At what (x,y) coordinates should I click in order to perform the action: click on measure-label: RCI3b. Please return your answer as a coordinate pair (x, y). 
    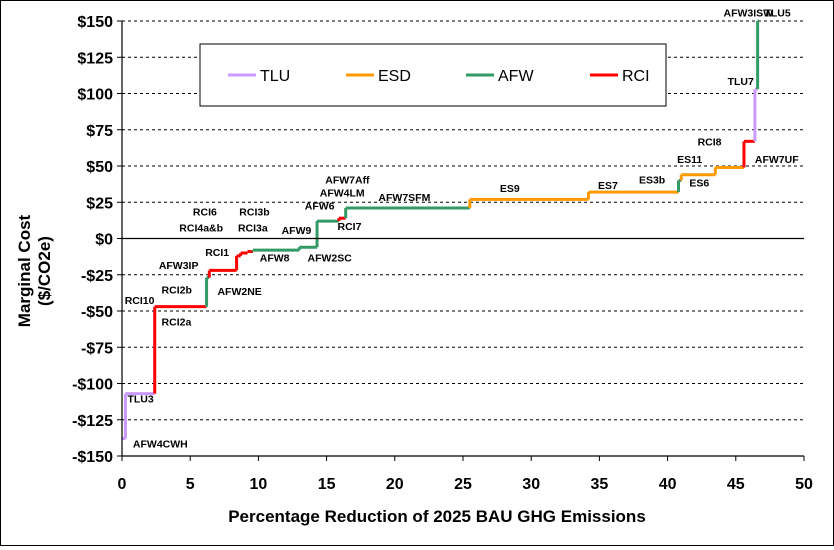
    Looking at the image, I should click on (254, 212).